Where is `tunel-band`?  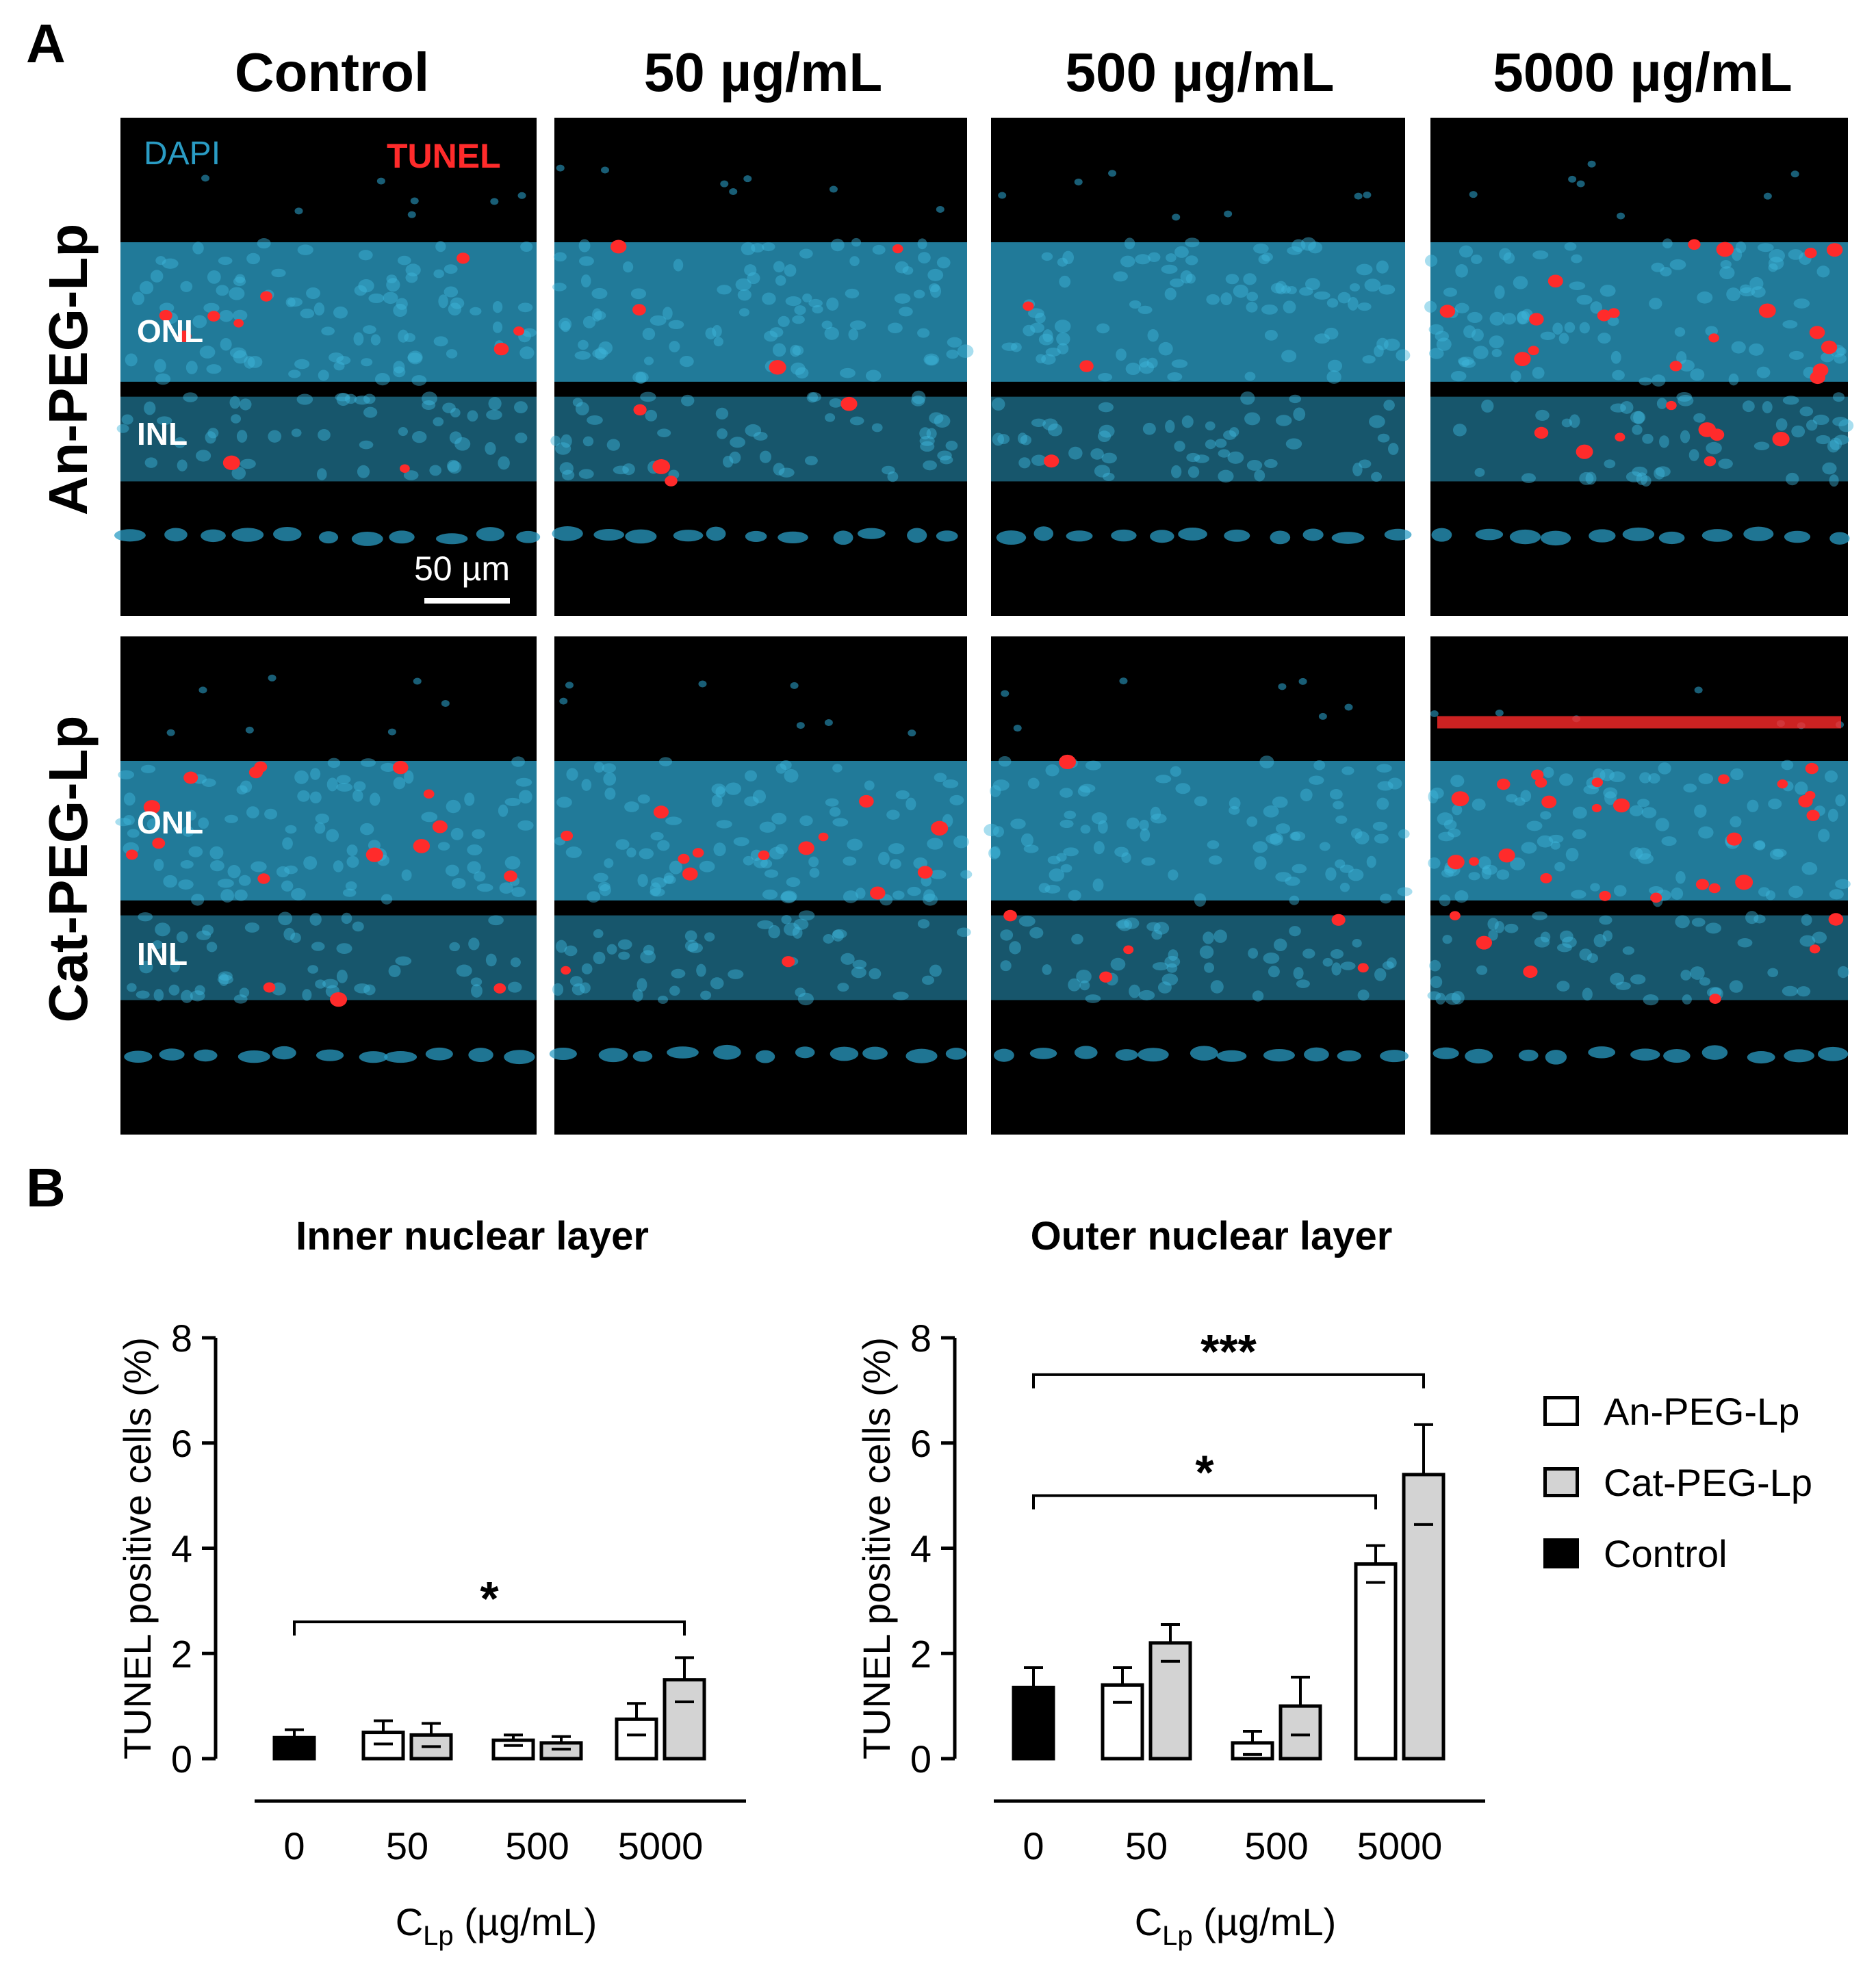
tunel-band is located at coordinates (1639, 722).